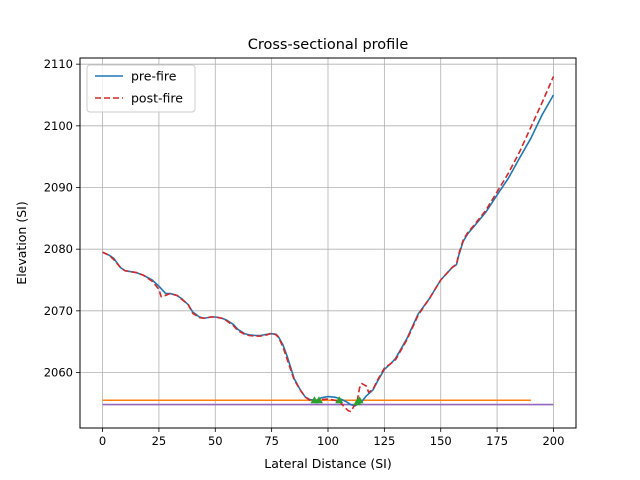 The height and width of the screenshot is (480, 640). Describe the element at coordinates (553, 441) in the screenshot. I see `x-tick-label: 200` at that location.